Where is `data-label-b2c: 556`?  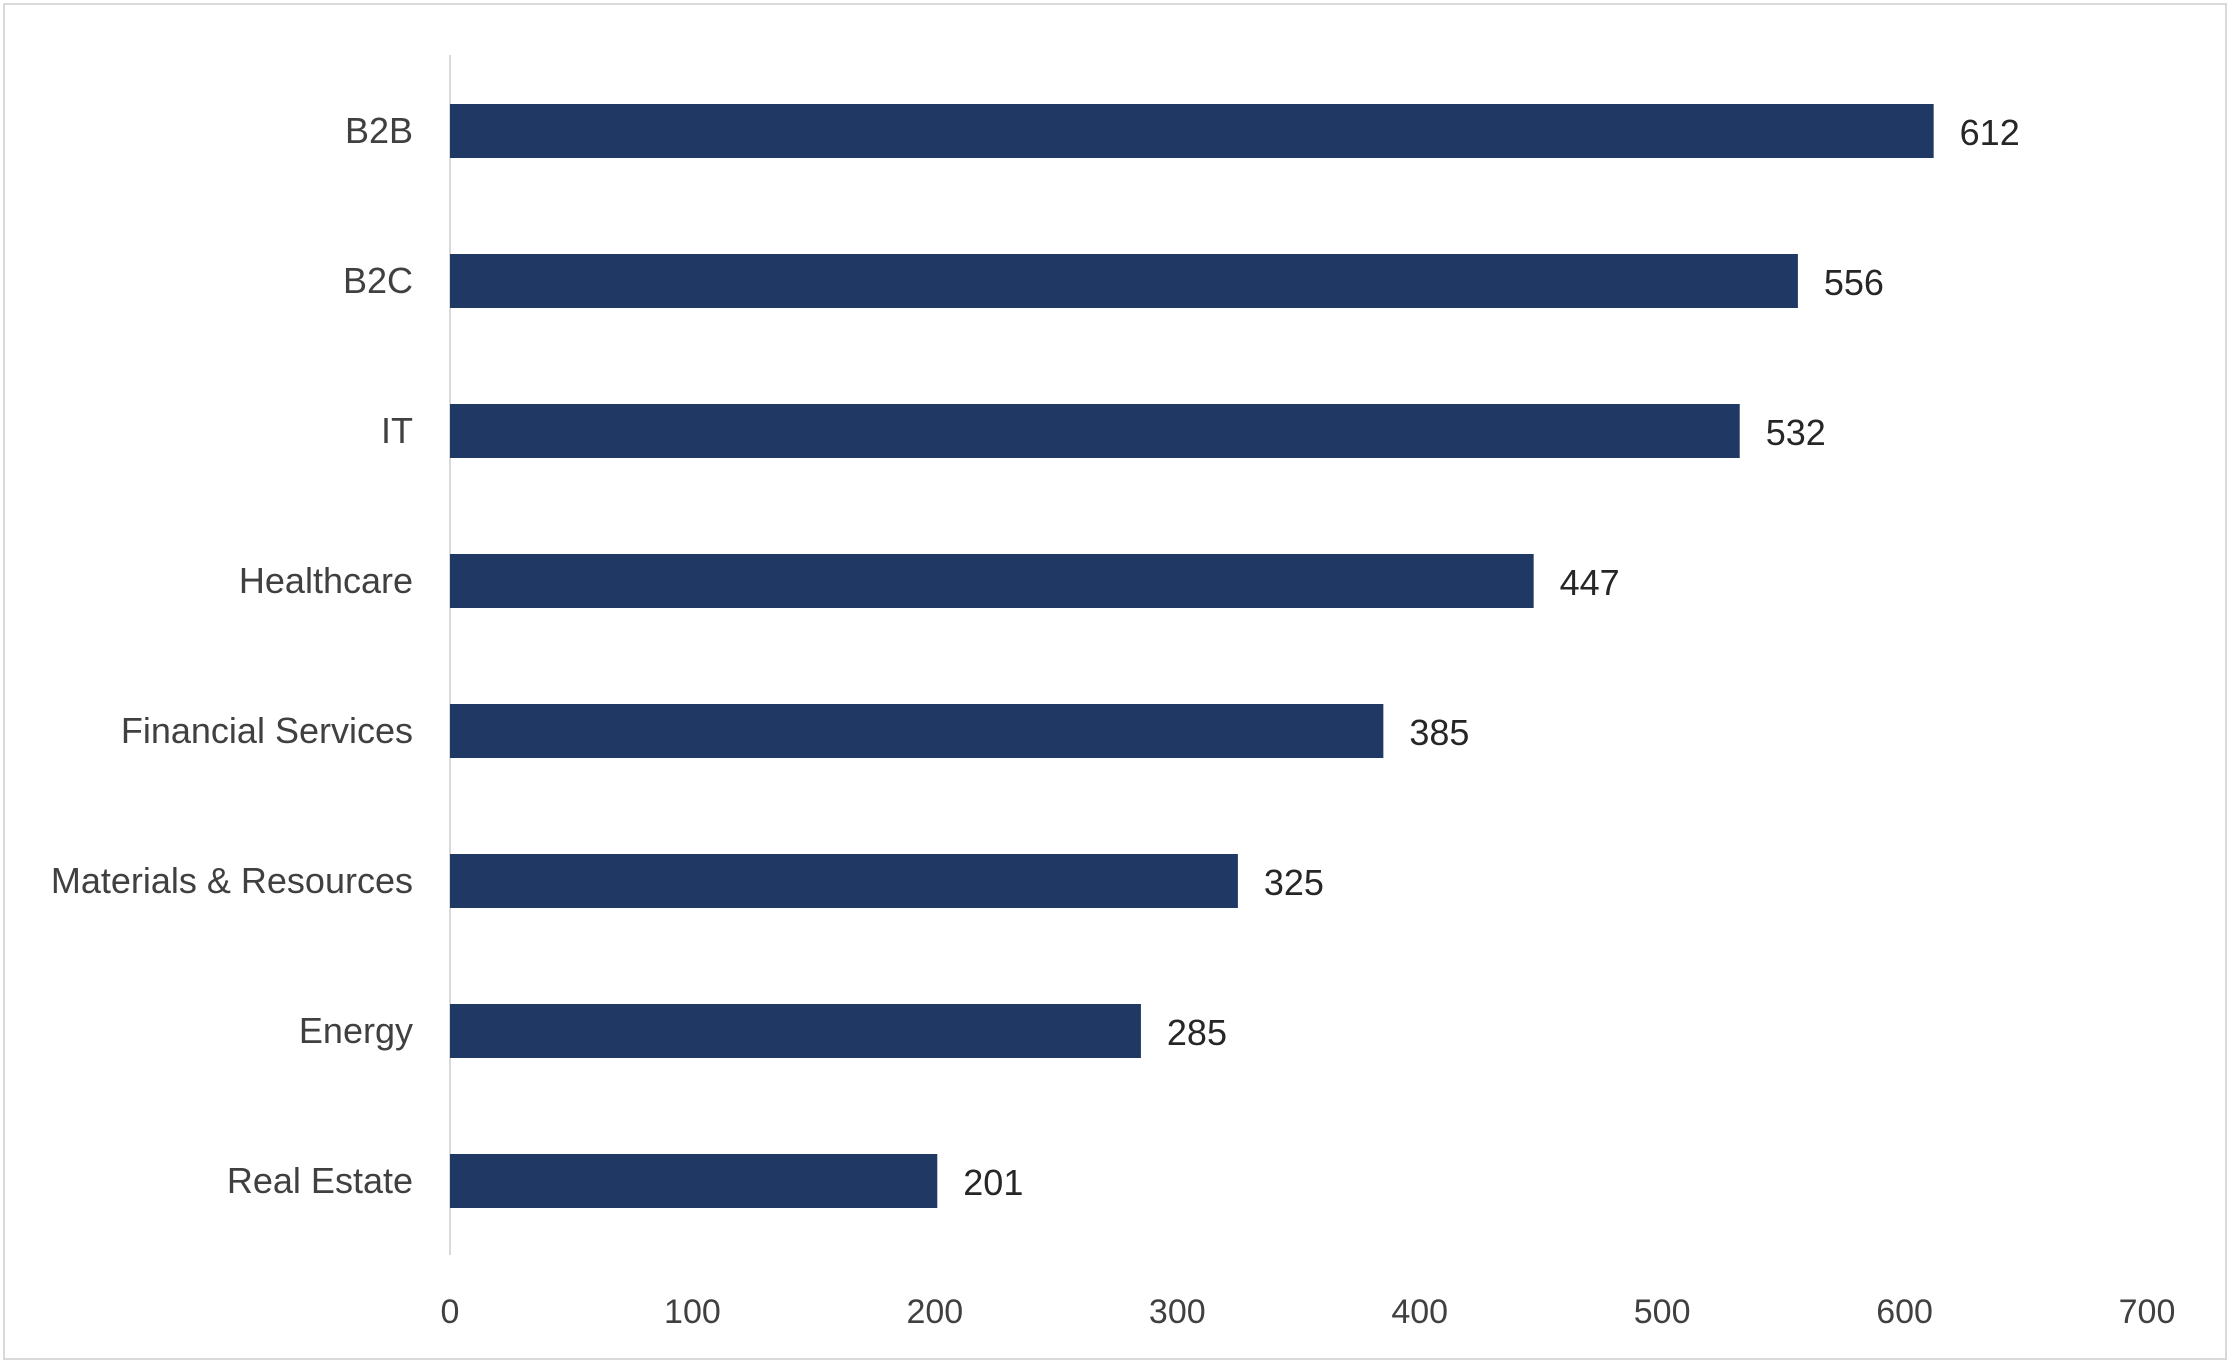 data-label-b2c: 556 is located at coordinates (1854, 282).